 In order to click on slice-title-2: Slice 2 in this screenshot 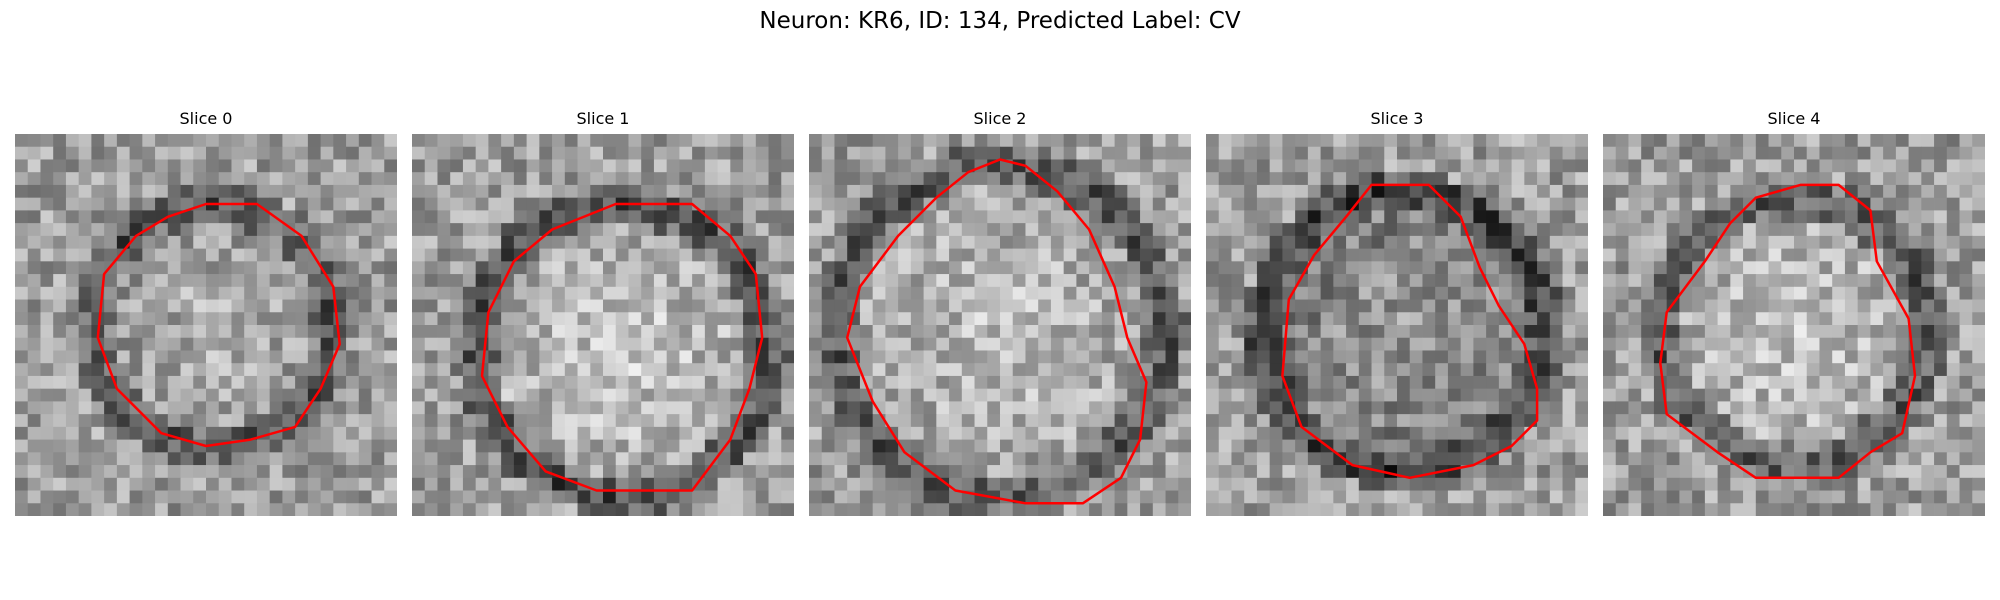, I will do `click(1000, 118)`.